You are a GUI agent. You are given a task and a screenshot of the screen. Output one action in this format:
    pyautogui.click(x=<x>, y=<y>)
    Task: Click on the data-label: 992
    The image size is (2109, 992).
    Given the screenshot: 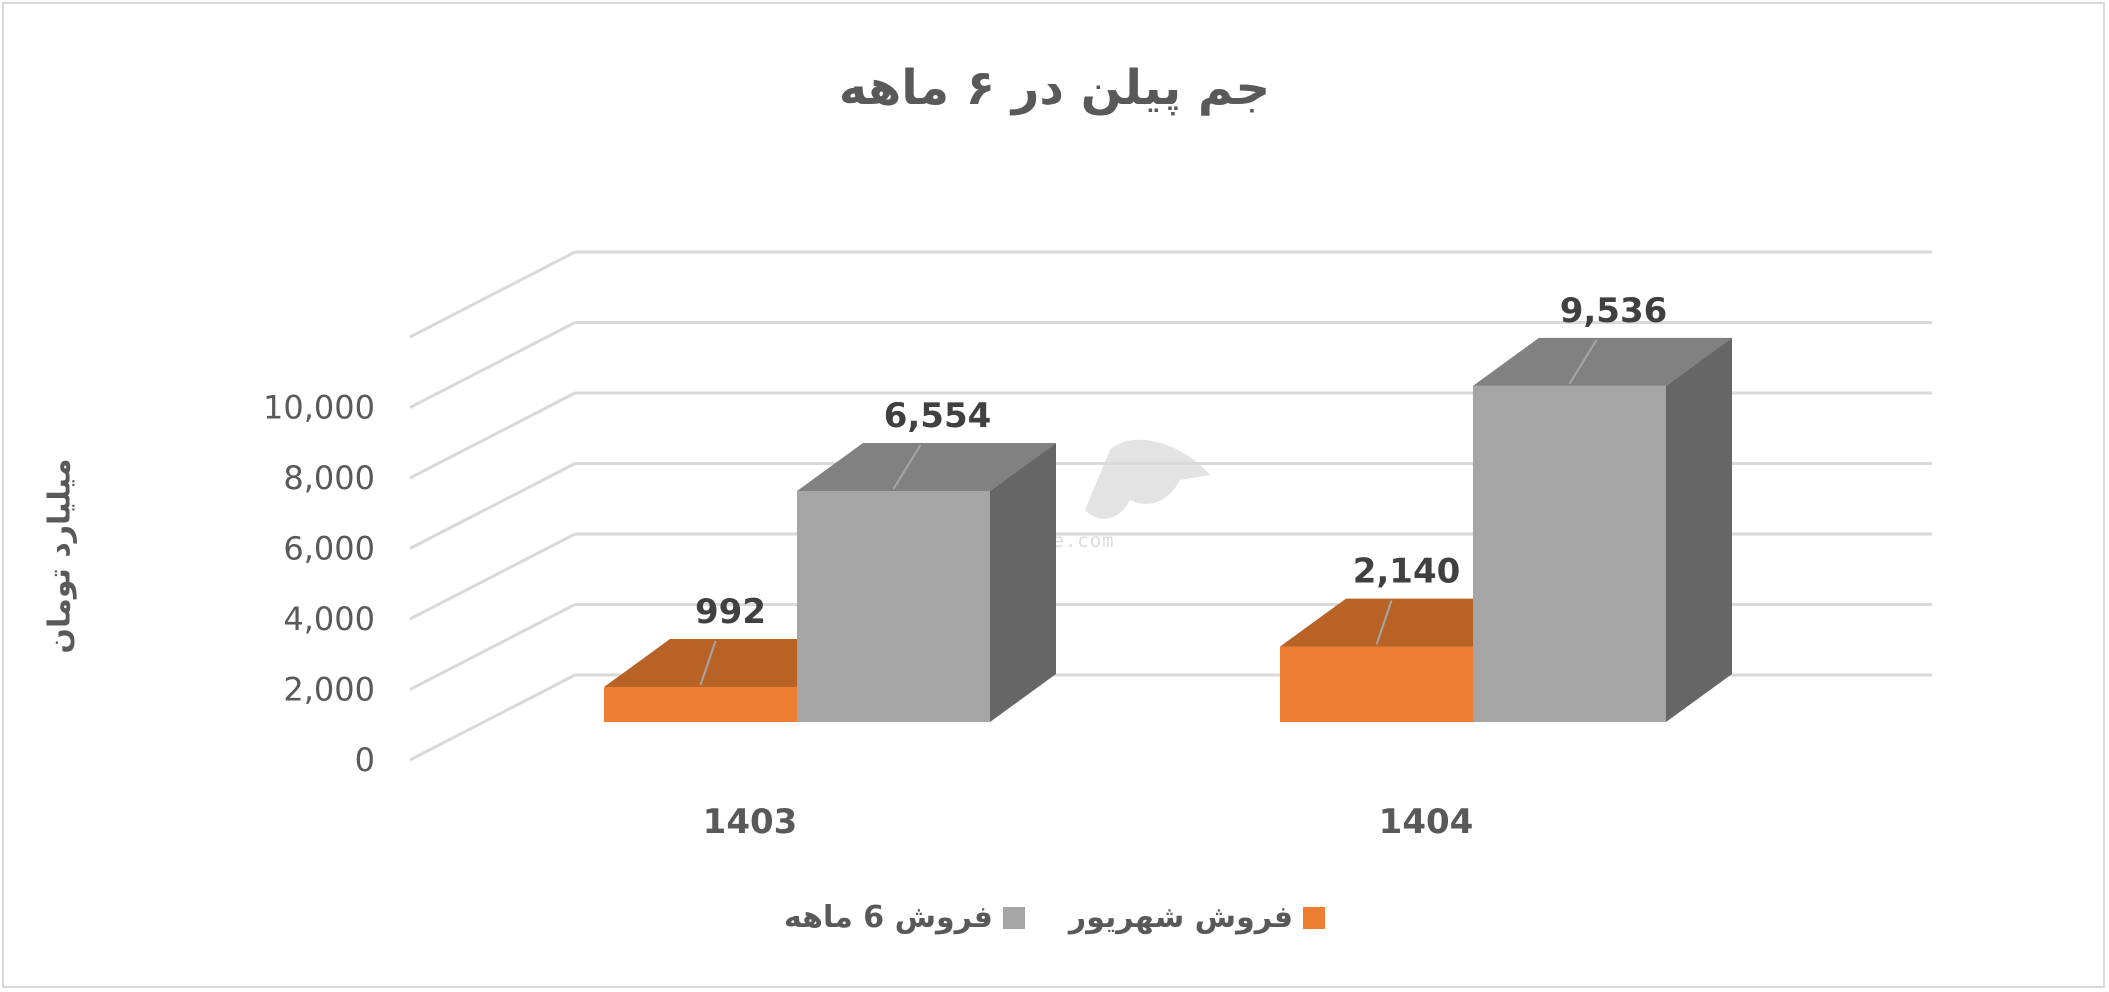 What is the action you would take?
    pyautogui.click(x=730, y=612)
    